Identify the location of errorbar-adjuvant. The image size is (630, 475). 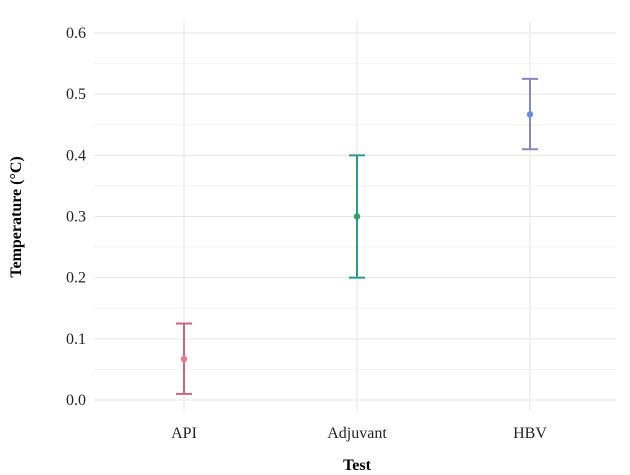
(357, 216).